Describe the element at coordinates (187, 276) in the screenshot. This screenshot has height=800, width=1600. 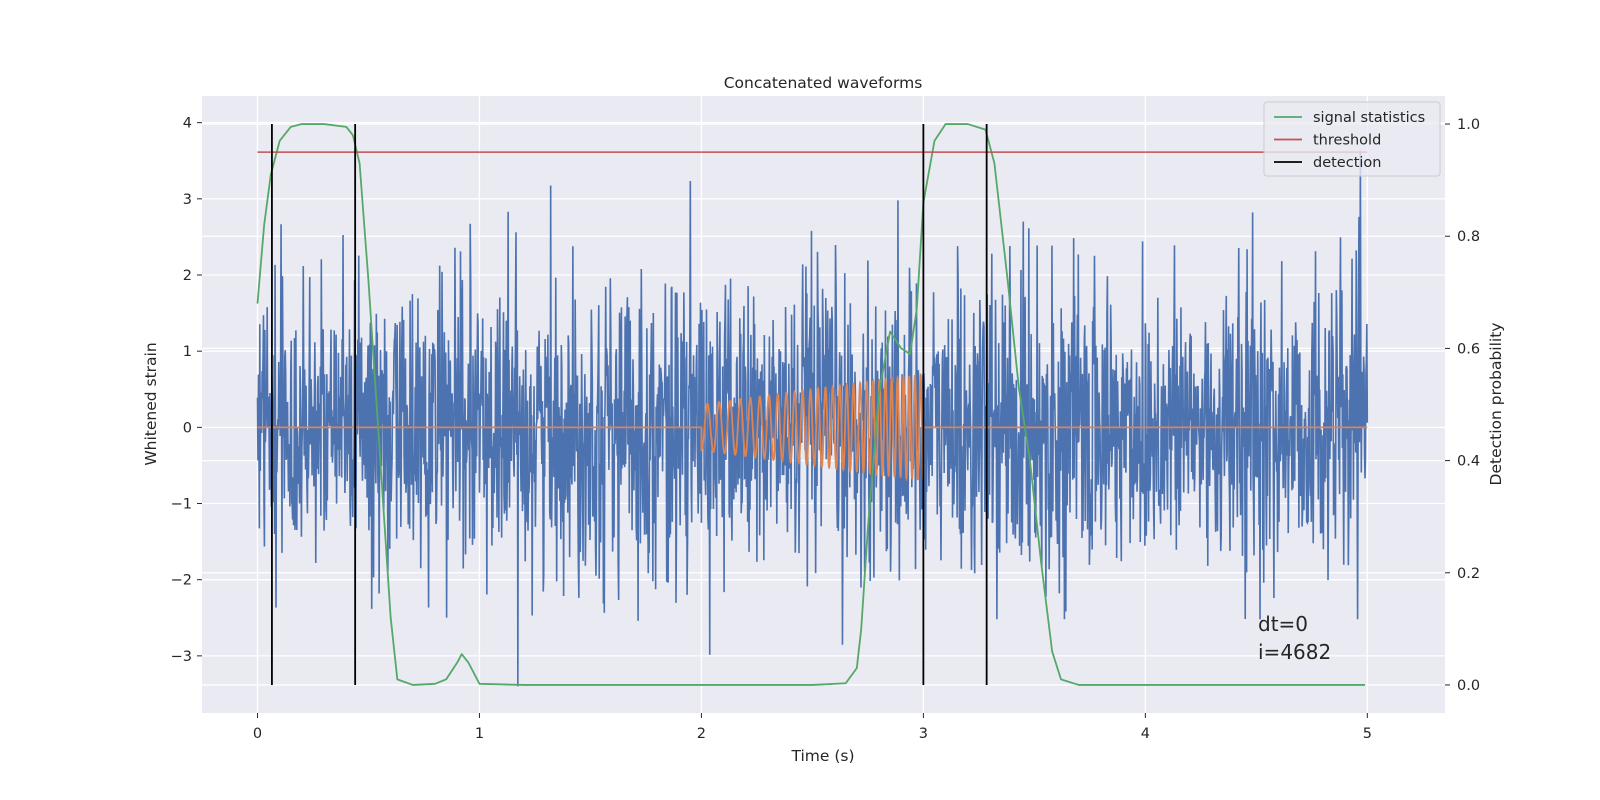
I see `y-tick-label: 2` at that location.